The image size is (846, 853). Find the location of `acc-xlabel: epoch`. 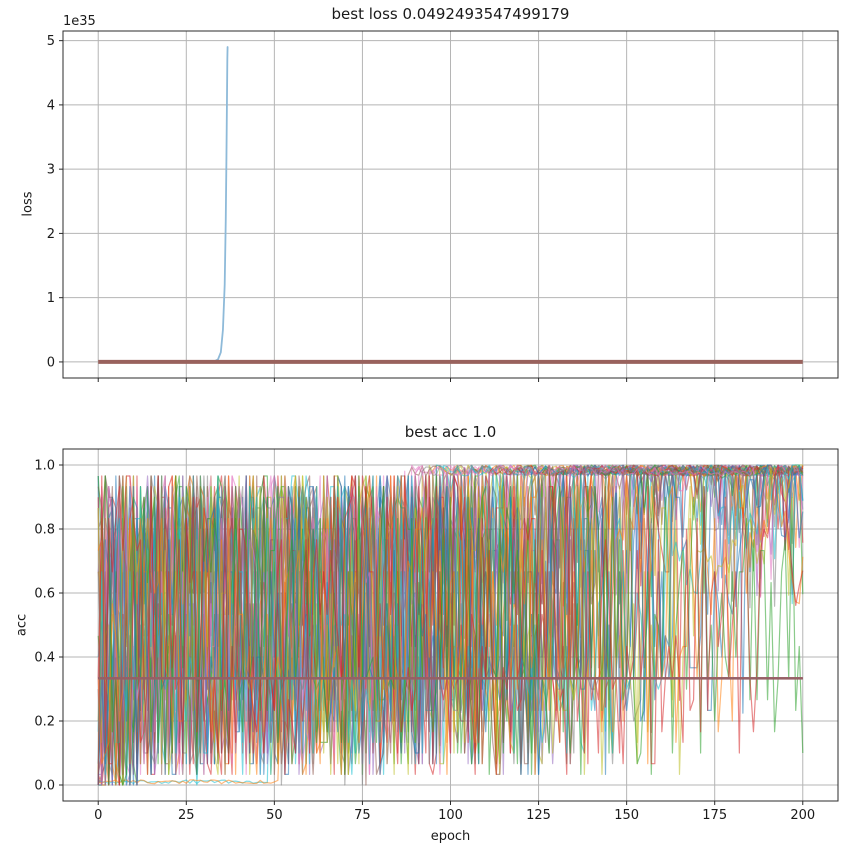

acc-xlabel: epoch is located at coordinates (450, 836).